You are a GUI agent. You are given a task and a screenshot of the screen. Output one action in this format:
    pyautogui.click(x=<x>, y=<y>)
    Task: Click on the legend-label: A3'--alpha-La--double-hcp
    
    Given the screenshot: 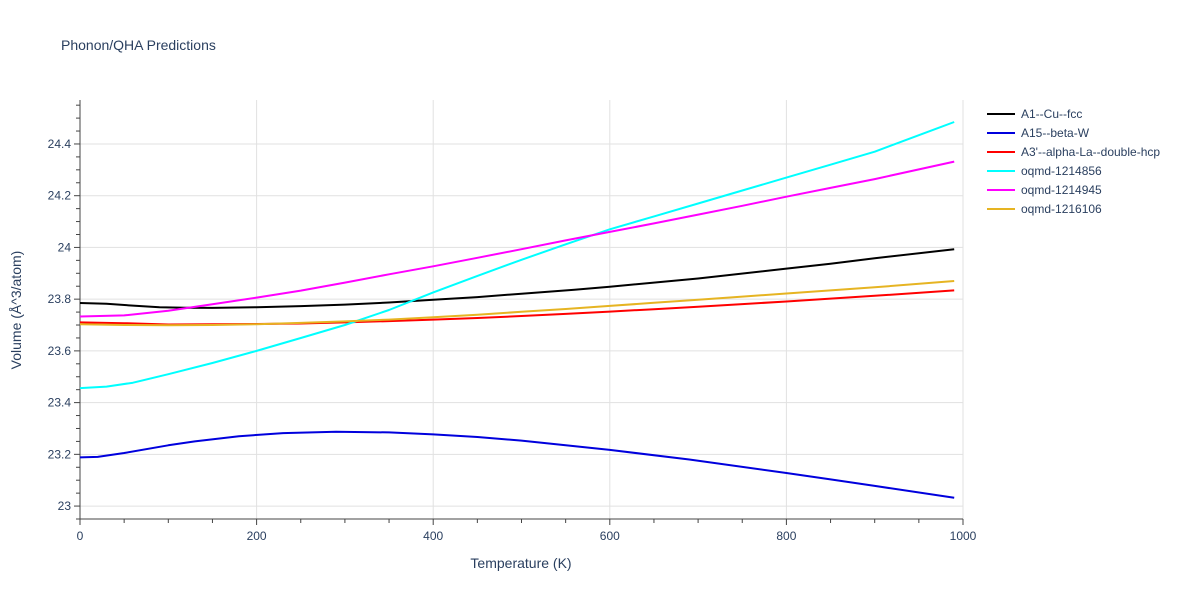 What is the action you would take?
    pyautogui.click(x=1090, y=152)
    